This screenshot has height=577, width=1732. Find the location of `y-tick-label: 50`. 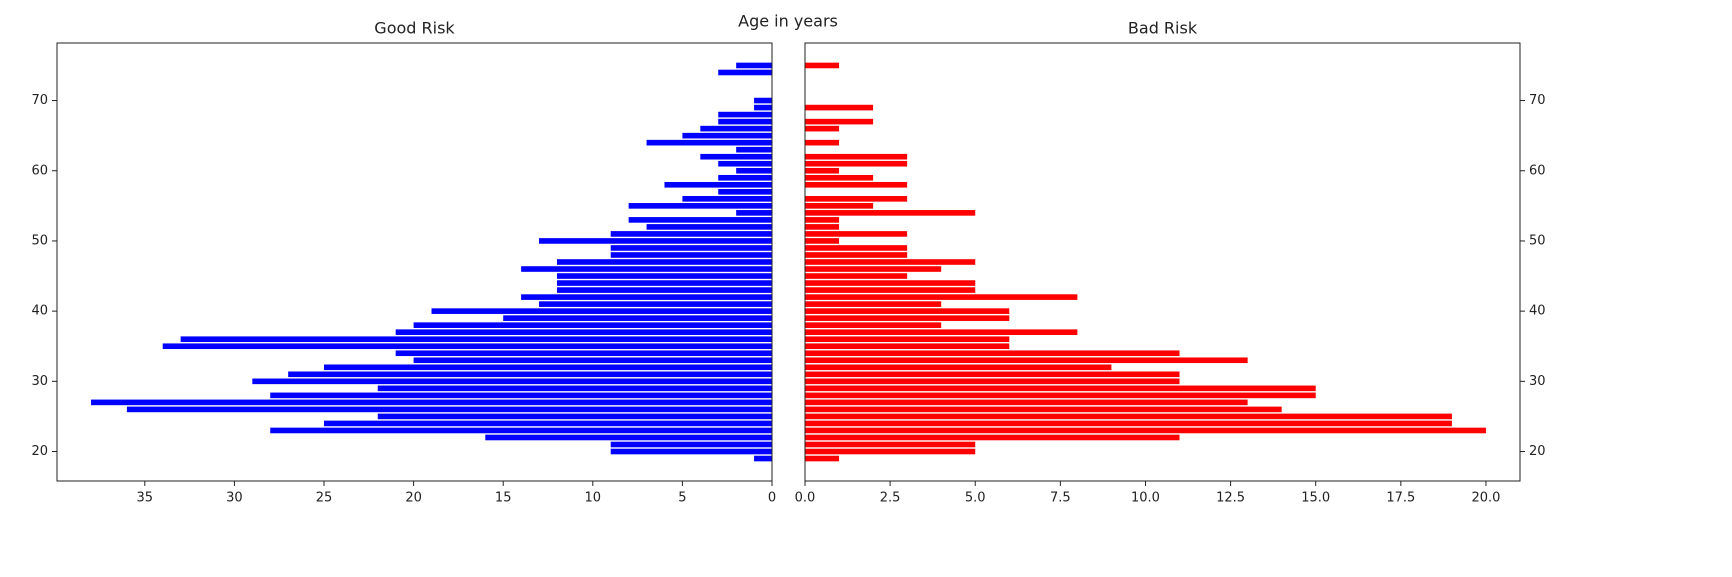

y-tick-label: 50 is located at coordinates (1537, 240).